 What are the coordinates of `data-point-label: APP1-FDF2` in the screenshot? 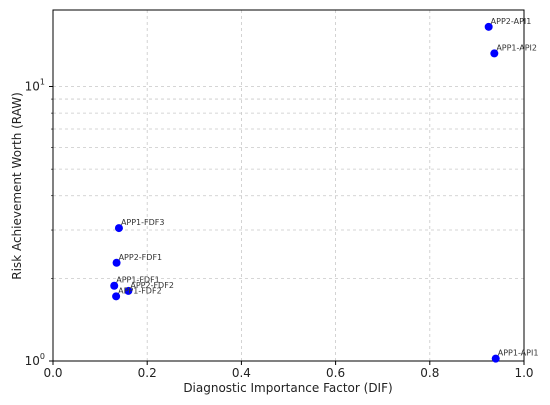 It's located at (140, 290).